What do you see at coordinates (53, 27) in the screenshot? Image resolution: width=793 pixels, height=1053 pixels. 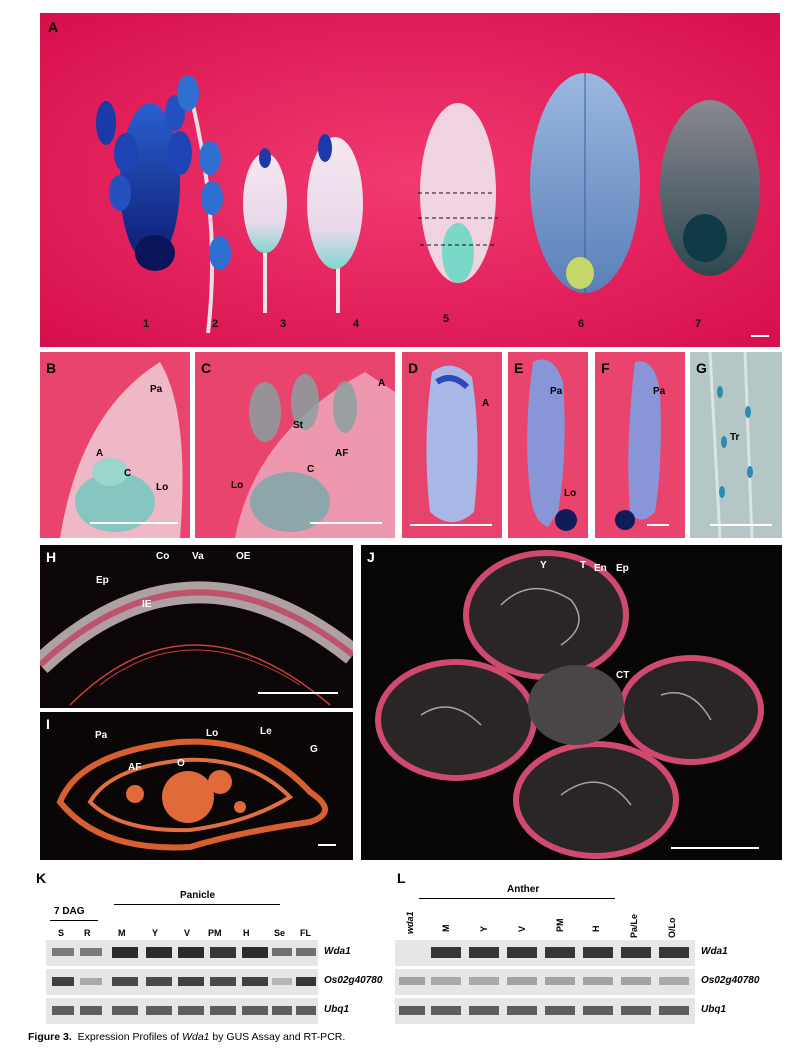 I see `panel-letter-a: A` at bounding box center [53, 27].